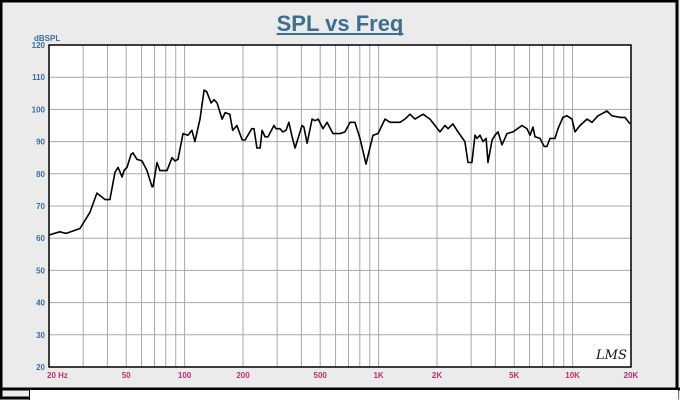 This screenshot has height=400, width=680. What do you see at coordinates (40, 303) in the screenshot?
I see `y-tick-label: 40` at bounding box center [40, 303].